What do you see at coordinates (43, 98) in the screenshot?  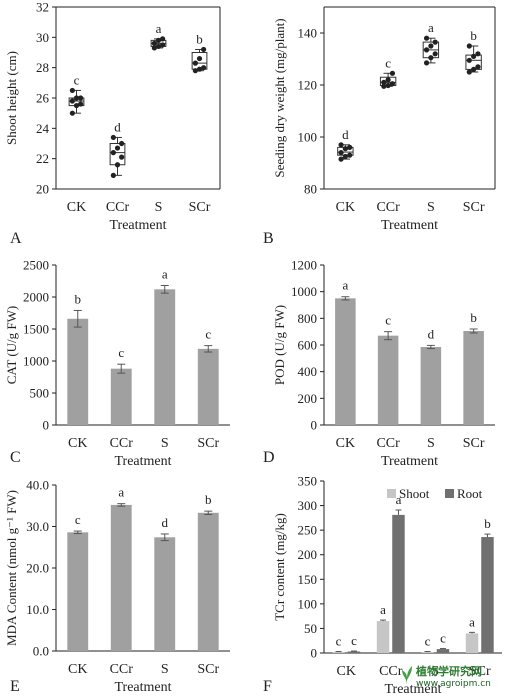 I see `y-tick-label: 26` at bounding box center [43, 98].